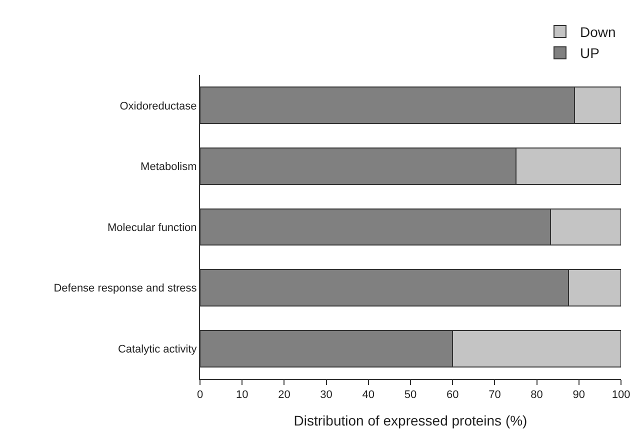 The width and height of the screenshot is (642, 438). What do you see at coordinates (158, 349) in the screenshot?
I see `y-tick-label: Catalytic activity` at bounding box center [158, 349].